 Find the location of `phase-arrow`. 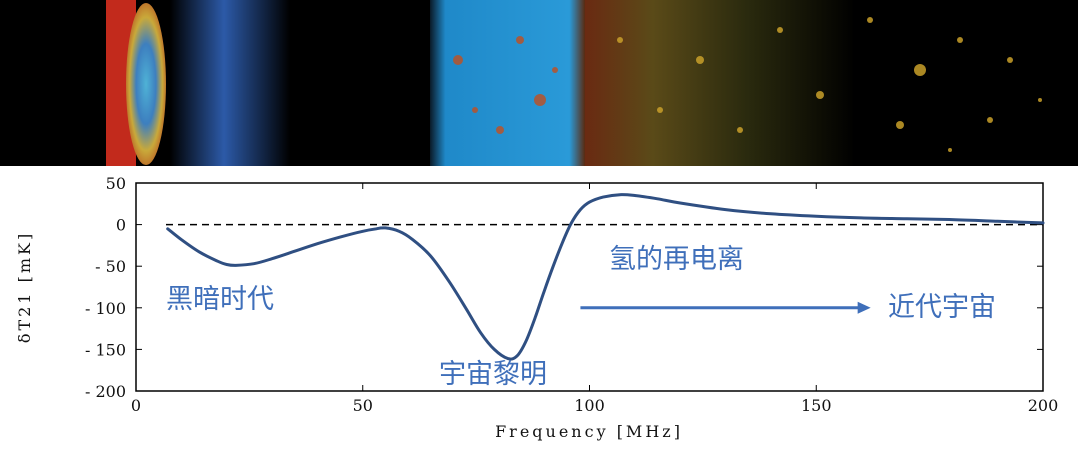

phase-arrow is located at coordinates (725, 307).